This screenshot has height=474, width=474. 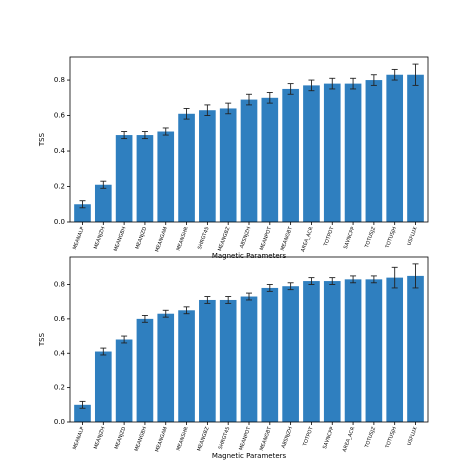 I want to click on x-tick-label: MEANJZD, so click(x=142, y=238).